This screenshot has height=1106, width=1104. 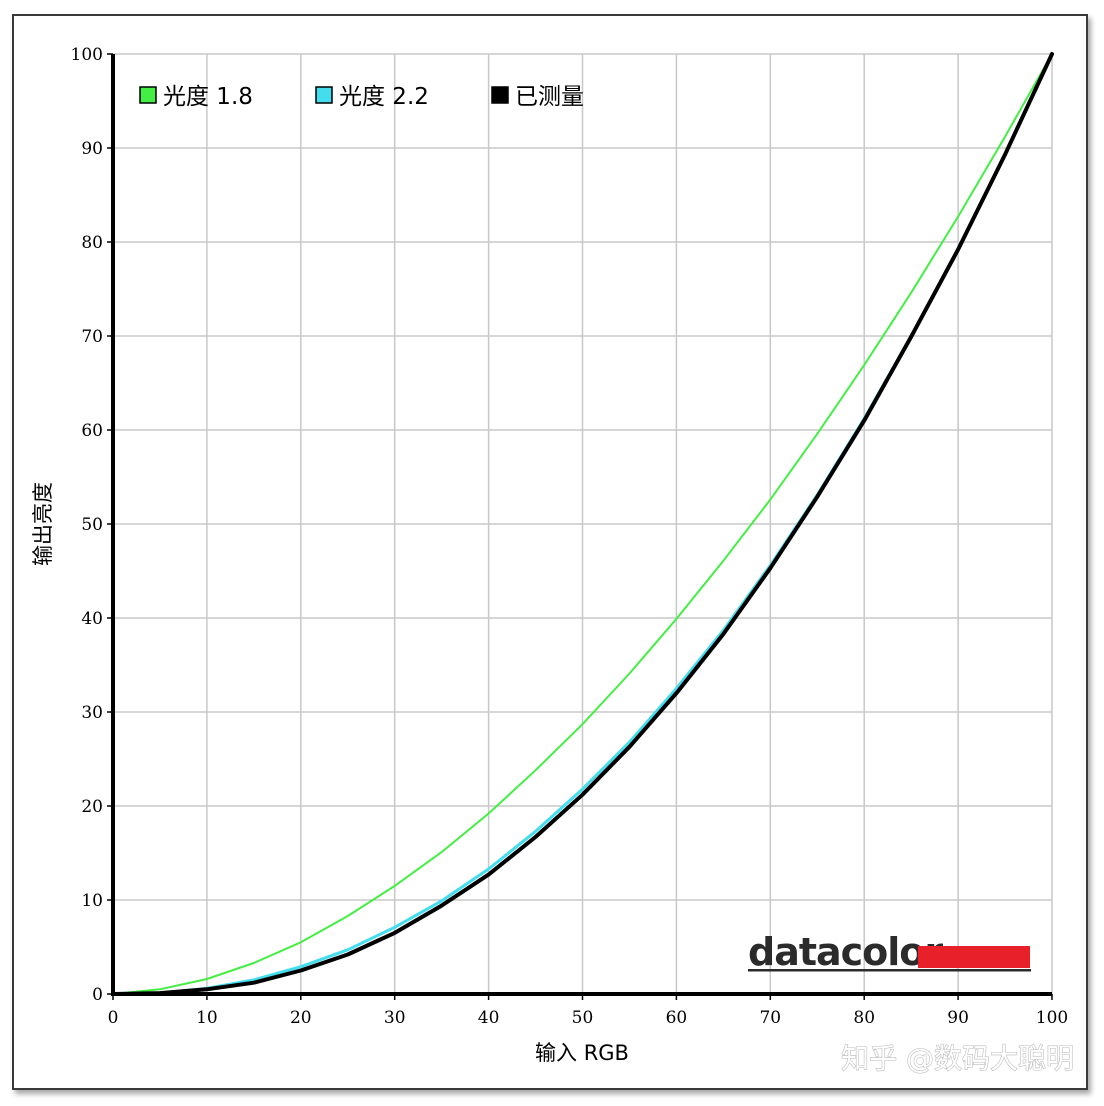 What do you see at coordinates (208, 97) in the screenshot?
I see `legend-label: 光度 1.8` at bounding box center [208, 97].